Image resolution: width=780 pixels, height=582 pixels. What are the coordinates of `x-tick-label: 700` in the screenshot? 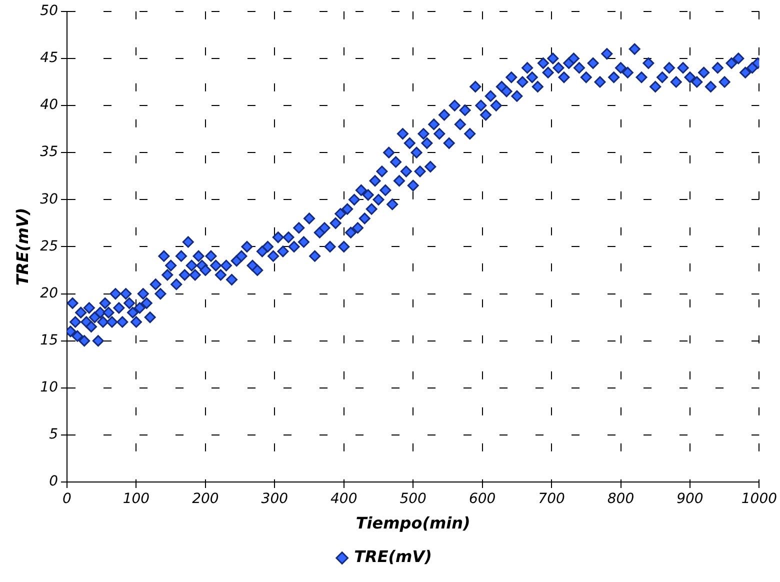 It's located at (551, 499).